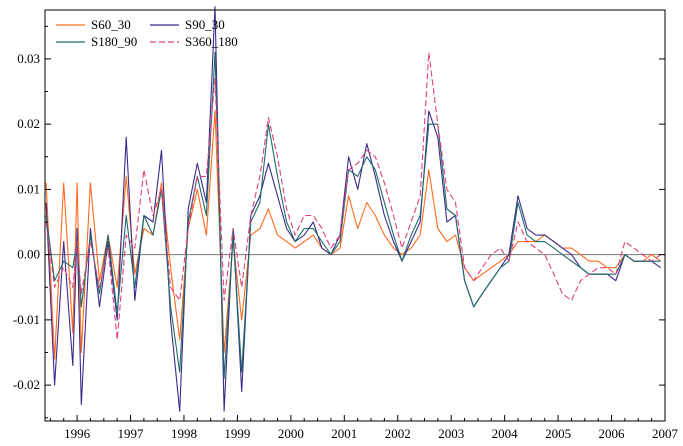 The height and width of the screenshot is (446, 683). I want to click on x-tick-label: 1999, so click(237, 433).